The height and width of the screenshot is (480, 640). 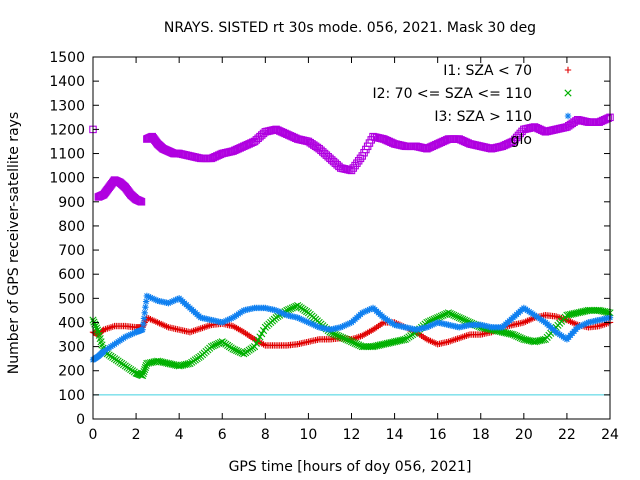 I want to click on x-tick-label: 14, so click(x=395, y=435).